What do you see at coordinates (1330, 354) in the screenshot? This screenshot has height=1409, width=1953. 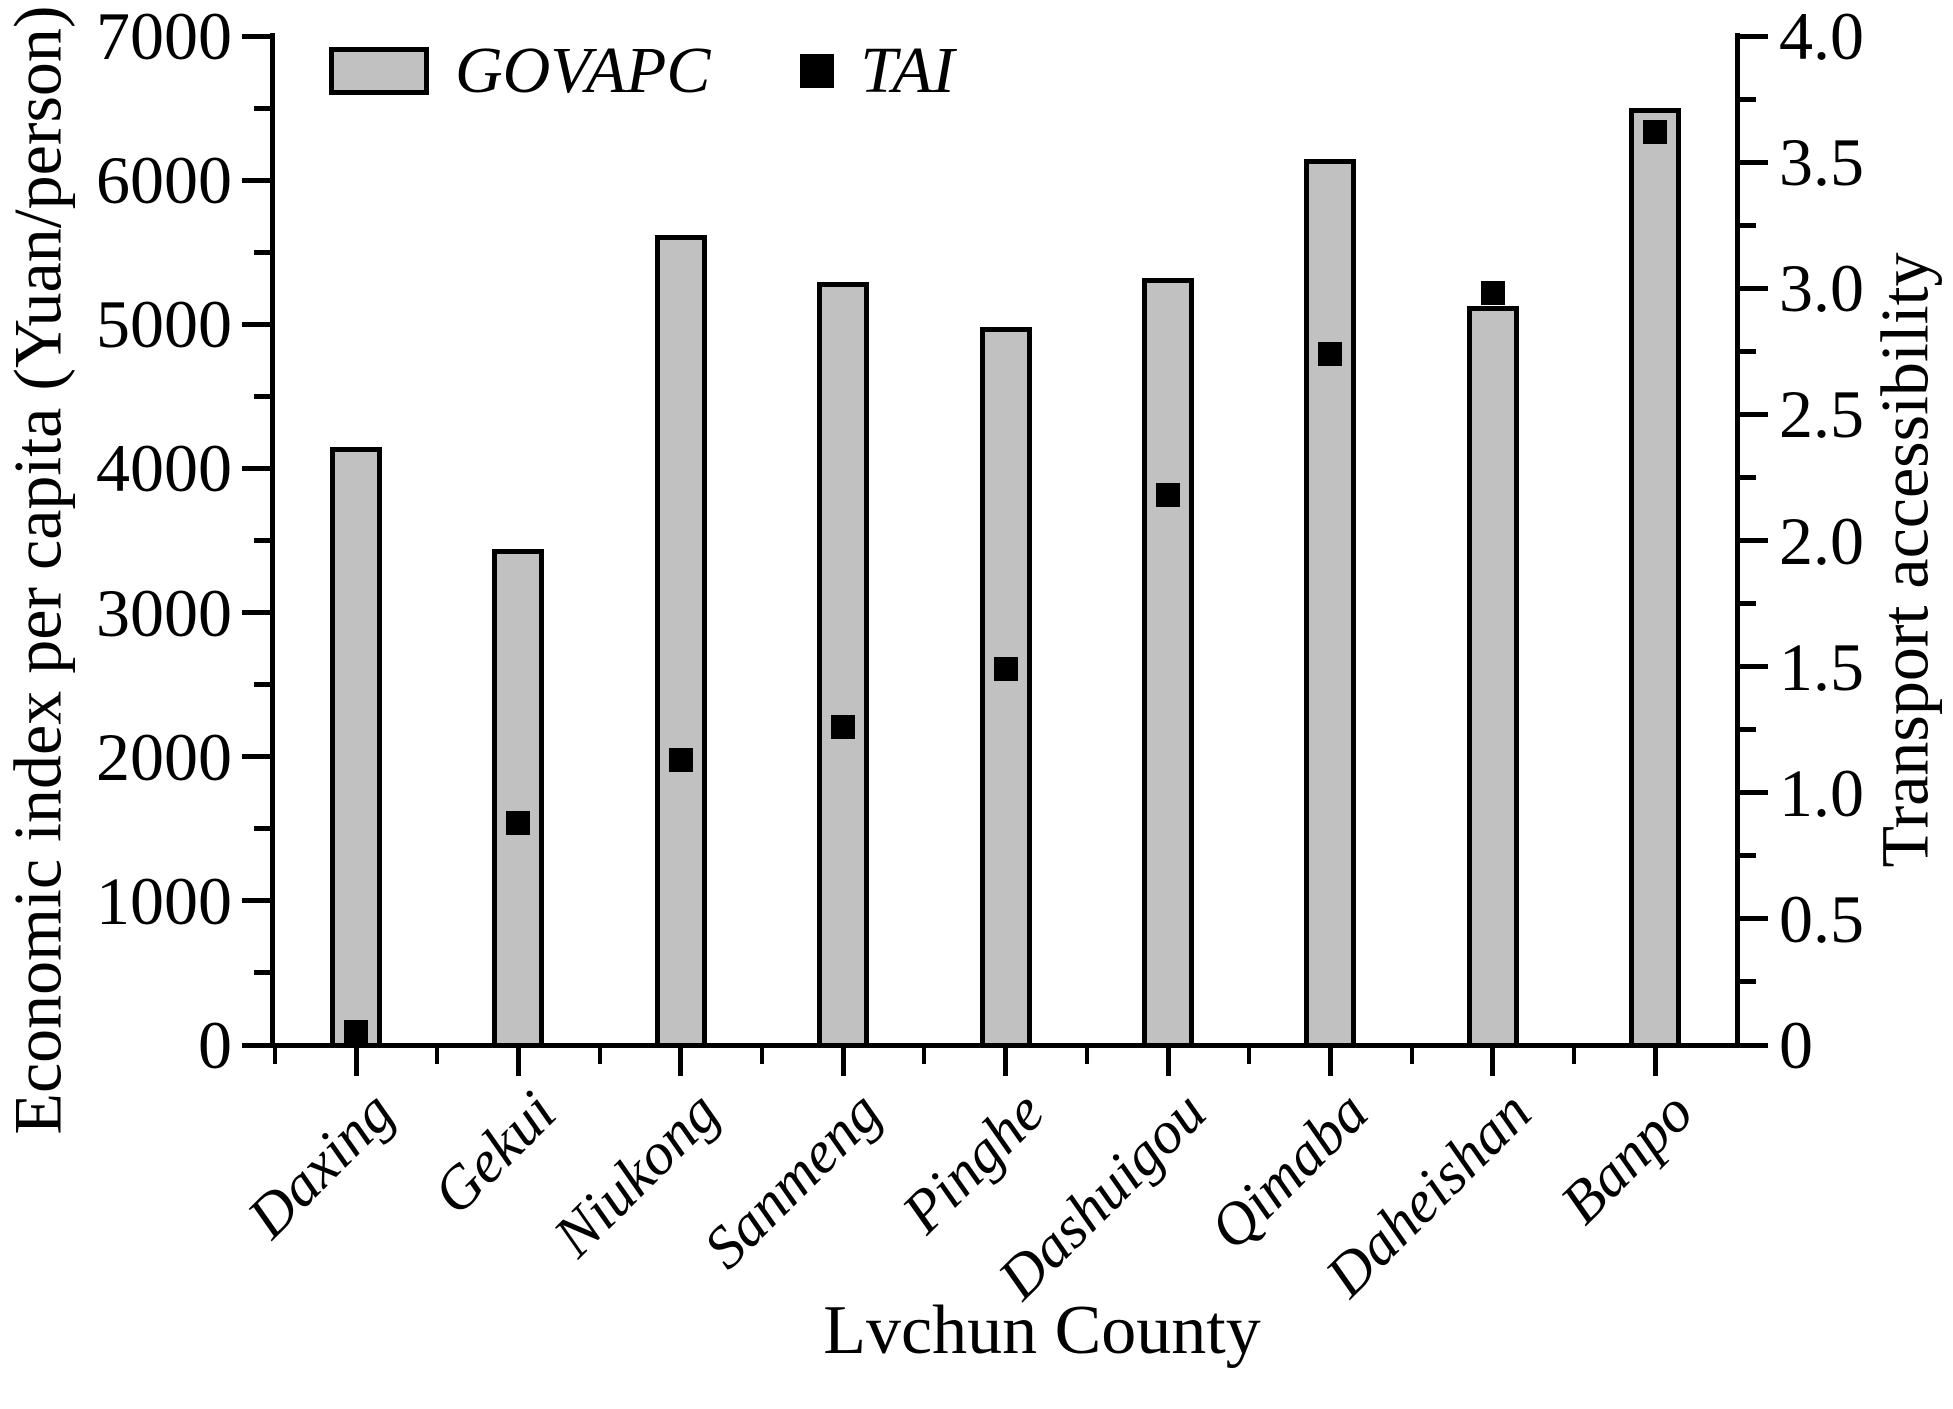 I see `tai-marker-Qimaba` at bounding box center [1330, 354].